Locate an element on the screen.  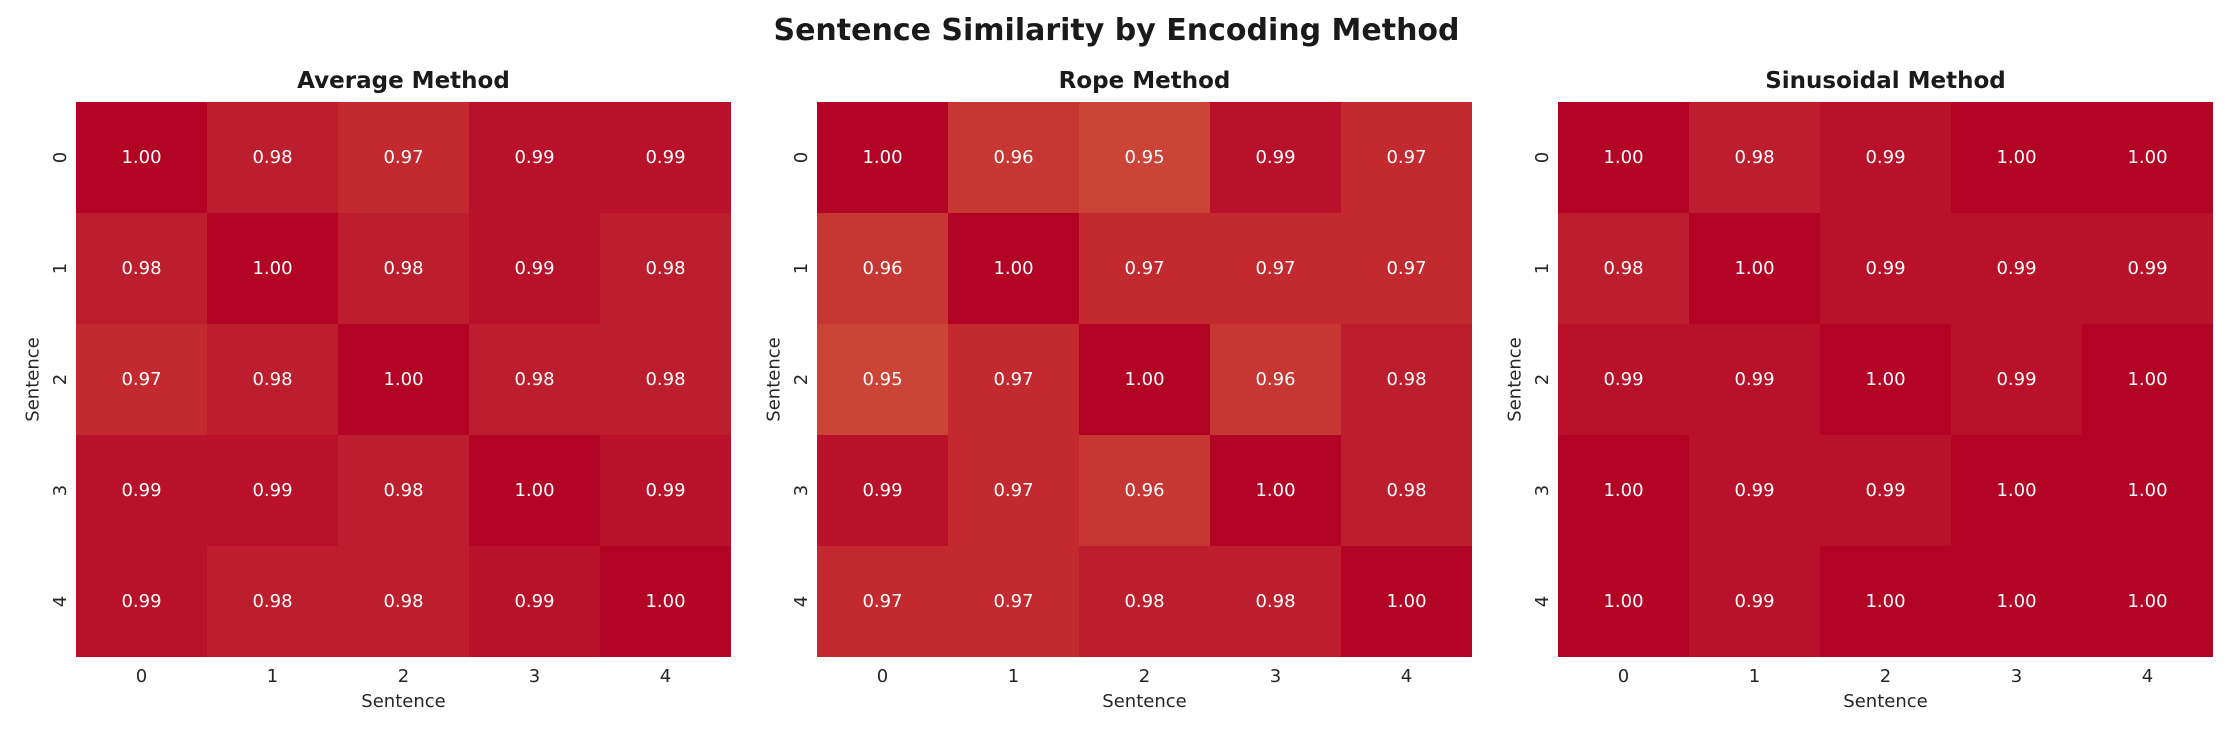
subplot-title-sinusoidal: Sinusoidal Method is located at coordinates (1885, 81).